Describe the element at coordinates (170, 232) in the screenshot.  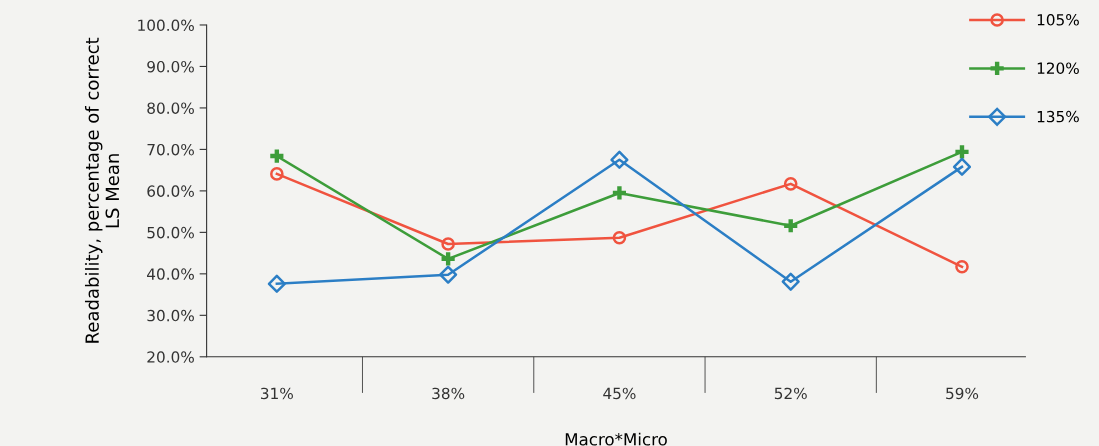
I see `y-tick-label: 50.0%` at that location.